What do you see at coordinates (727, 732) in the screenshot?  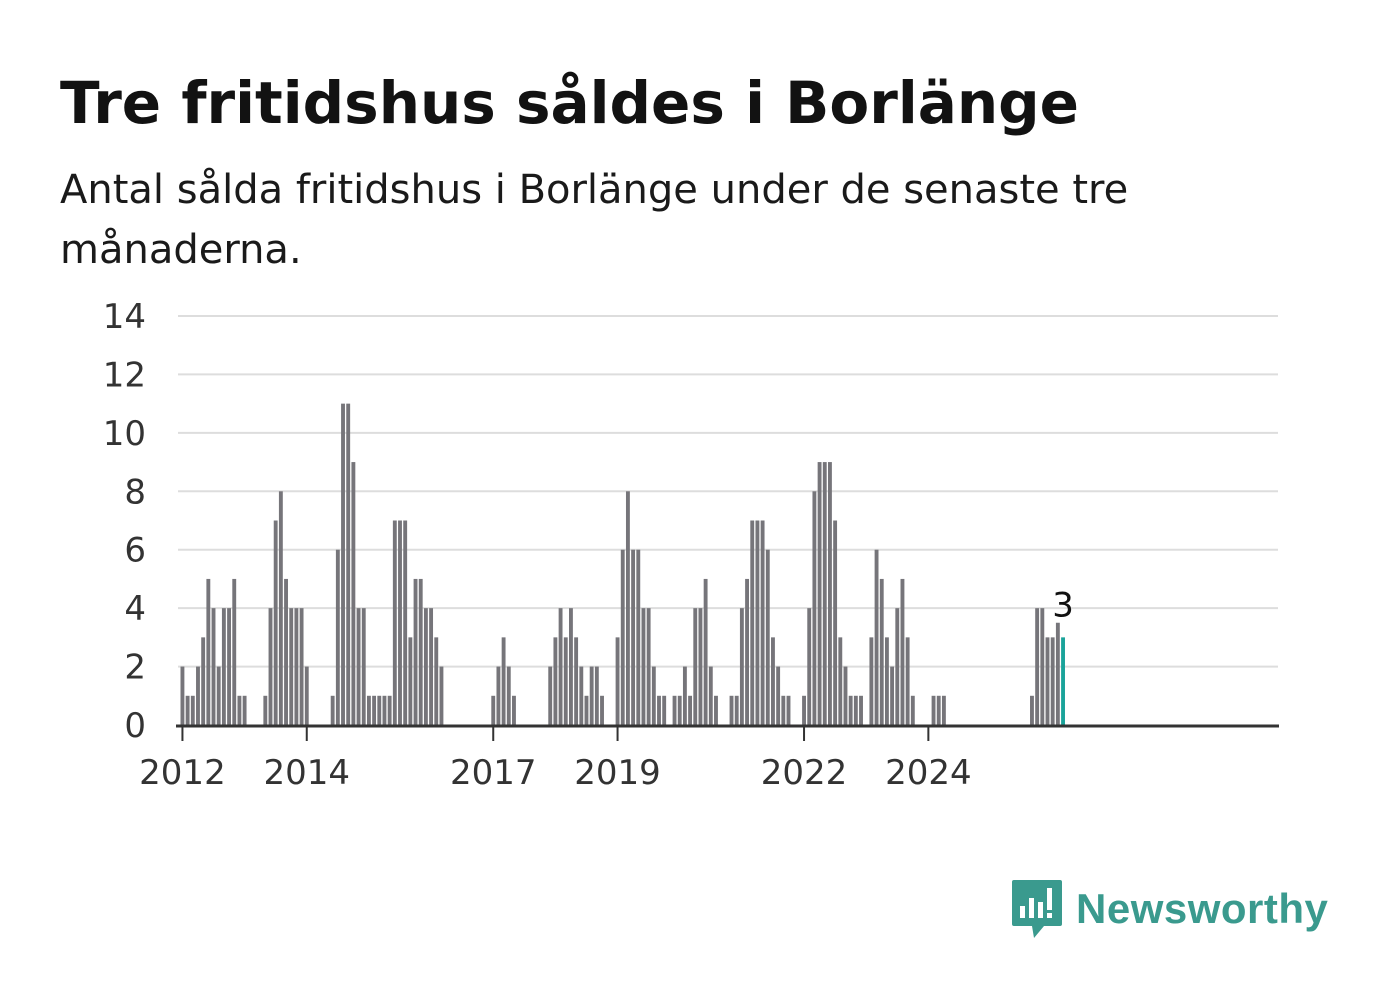 I see `x-axis` at bounding box center [727, 732].